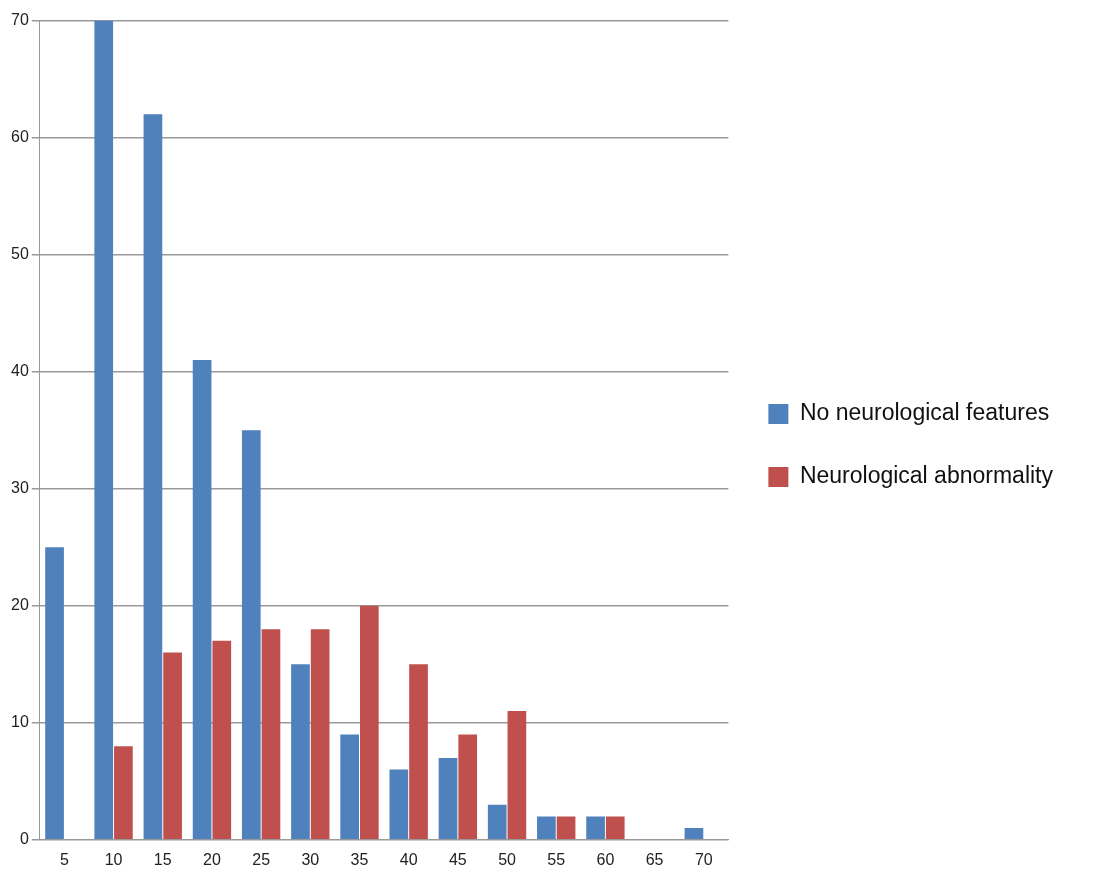 This screenshot has width=1113, height=887. What do you see at coordinates (24, 839) in the screenshot?
I see `y-tick-label: 0` at bounding box center [24, 839].